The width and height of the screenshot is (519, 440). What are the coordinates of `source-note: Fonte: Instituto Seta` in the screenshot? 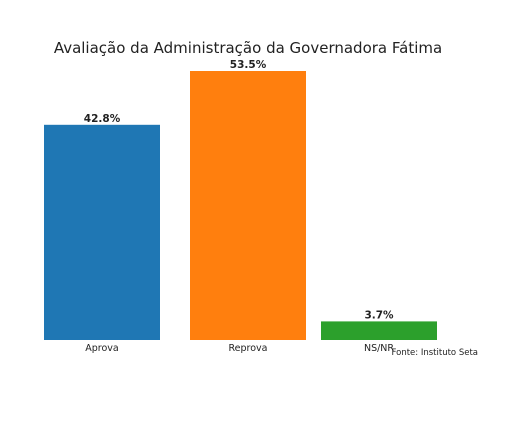 It's located at (435, 353).